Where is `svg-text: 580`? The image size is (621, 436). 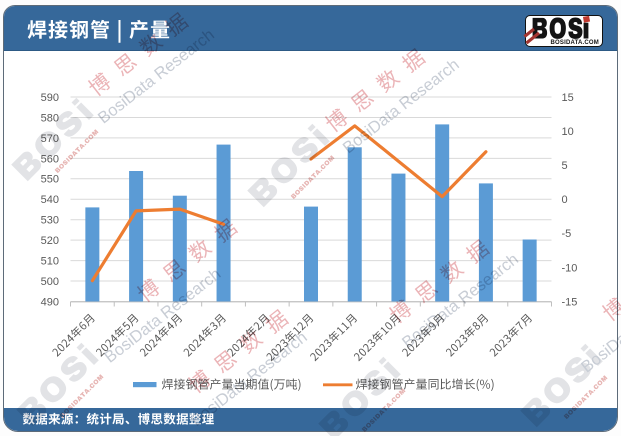 svg-text: 580 is located at coordinates (50, 118).